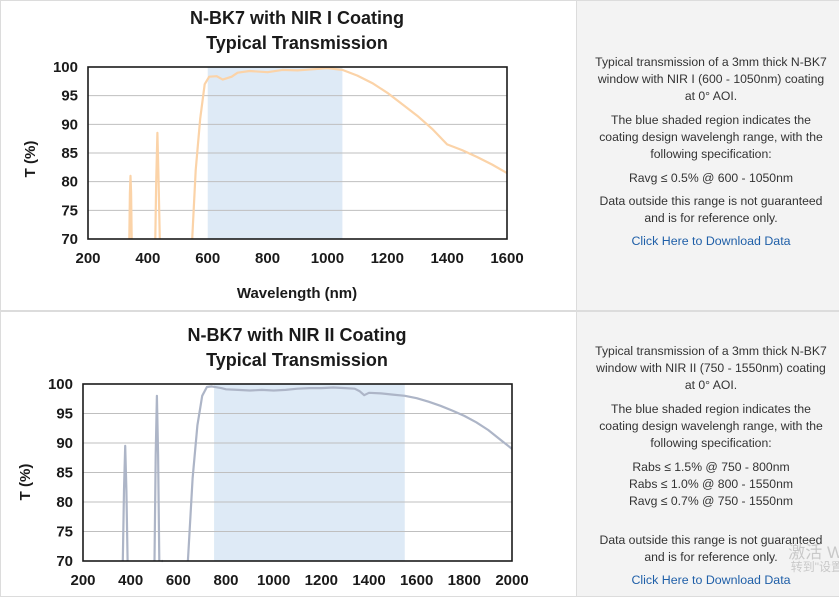 This screenshot has height=603, width=839. Describe the element at coordinates (464, 580) in the screenshot. I see `x-tick-label: 1800` at that location.